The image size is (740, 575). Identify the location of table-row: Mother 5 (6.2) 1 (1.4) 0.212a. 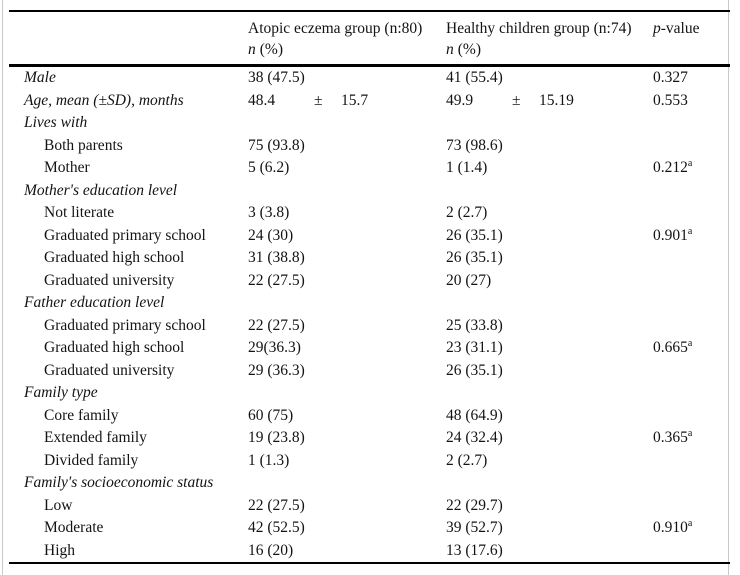
(369, 168).